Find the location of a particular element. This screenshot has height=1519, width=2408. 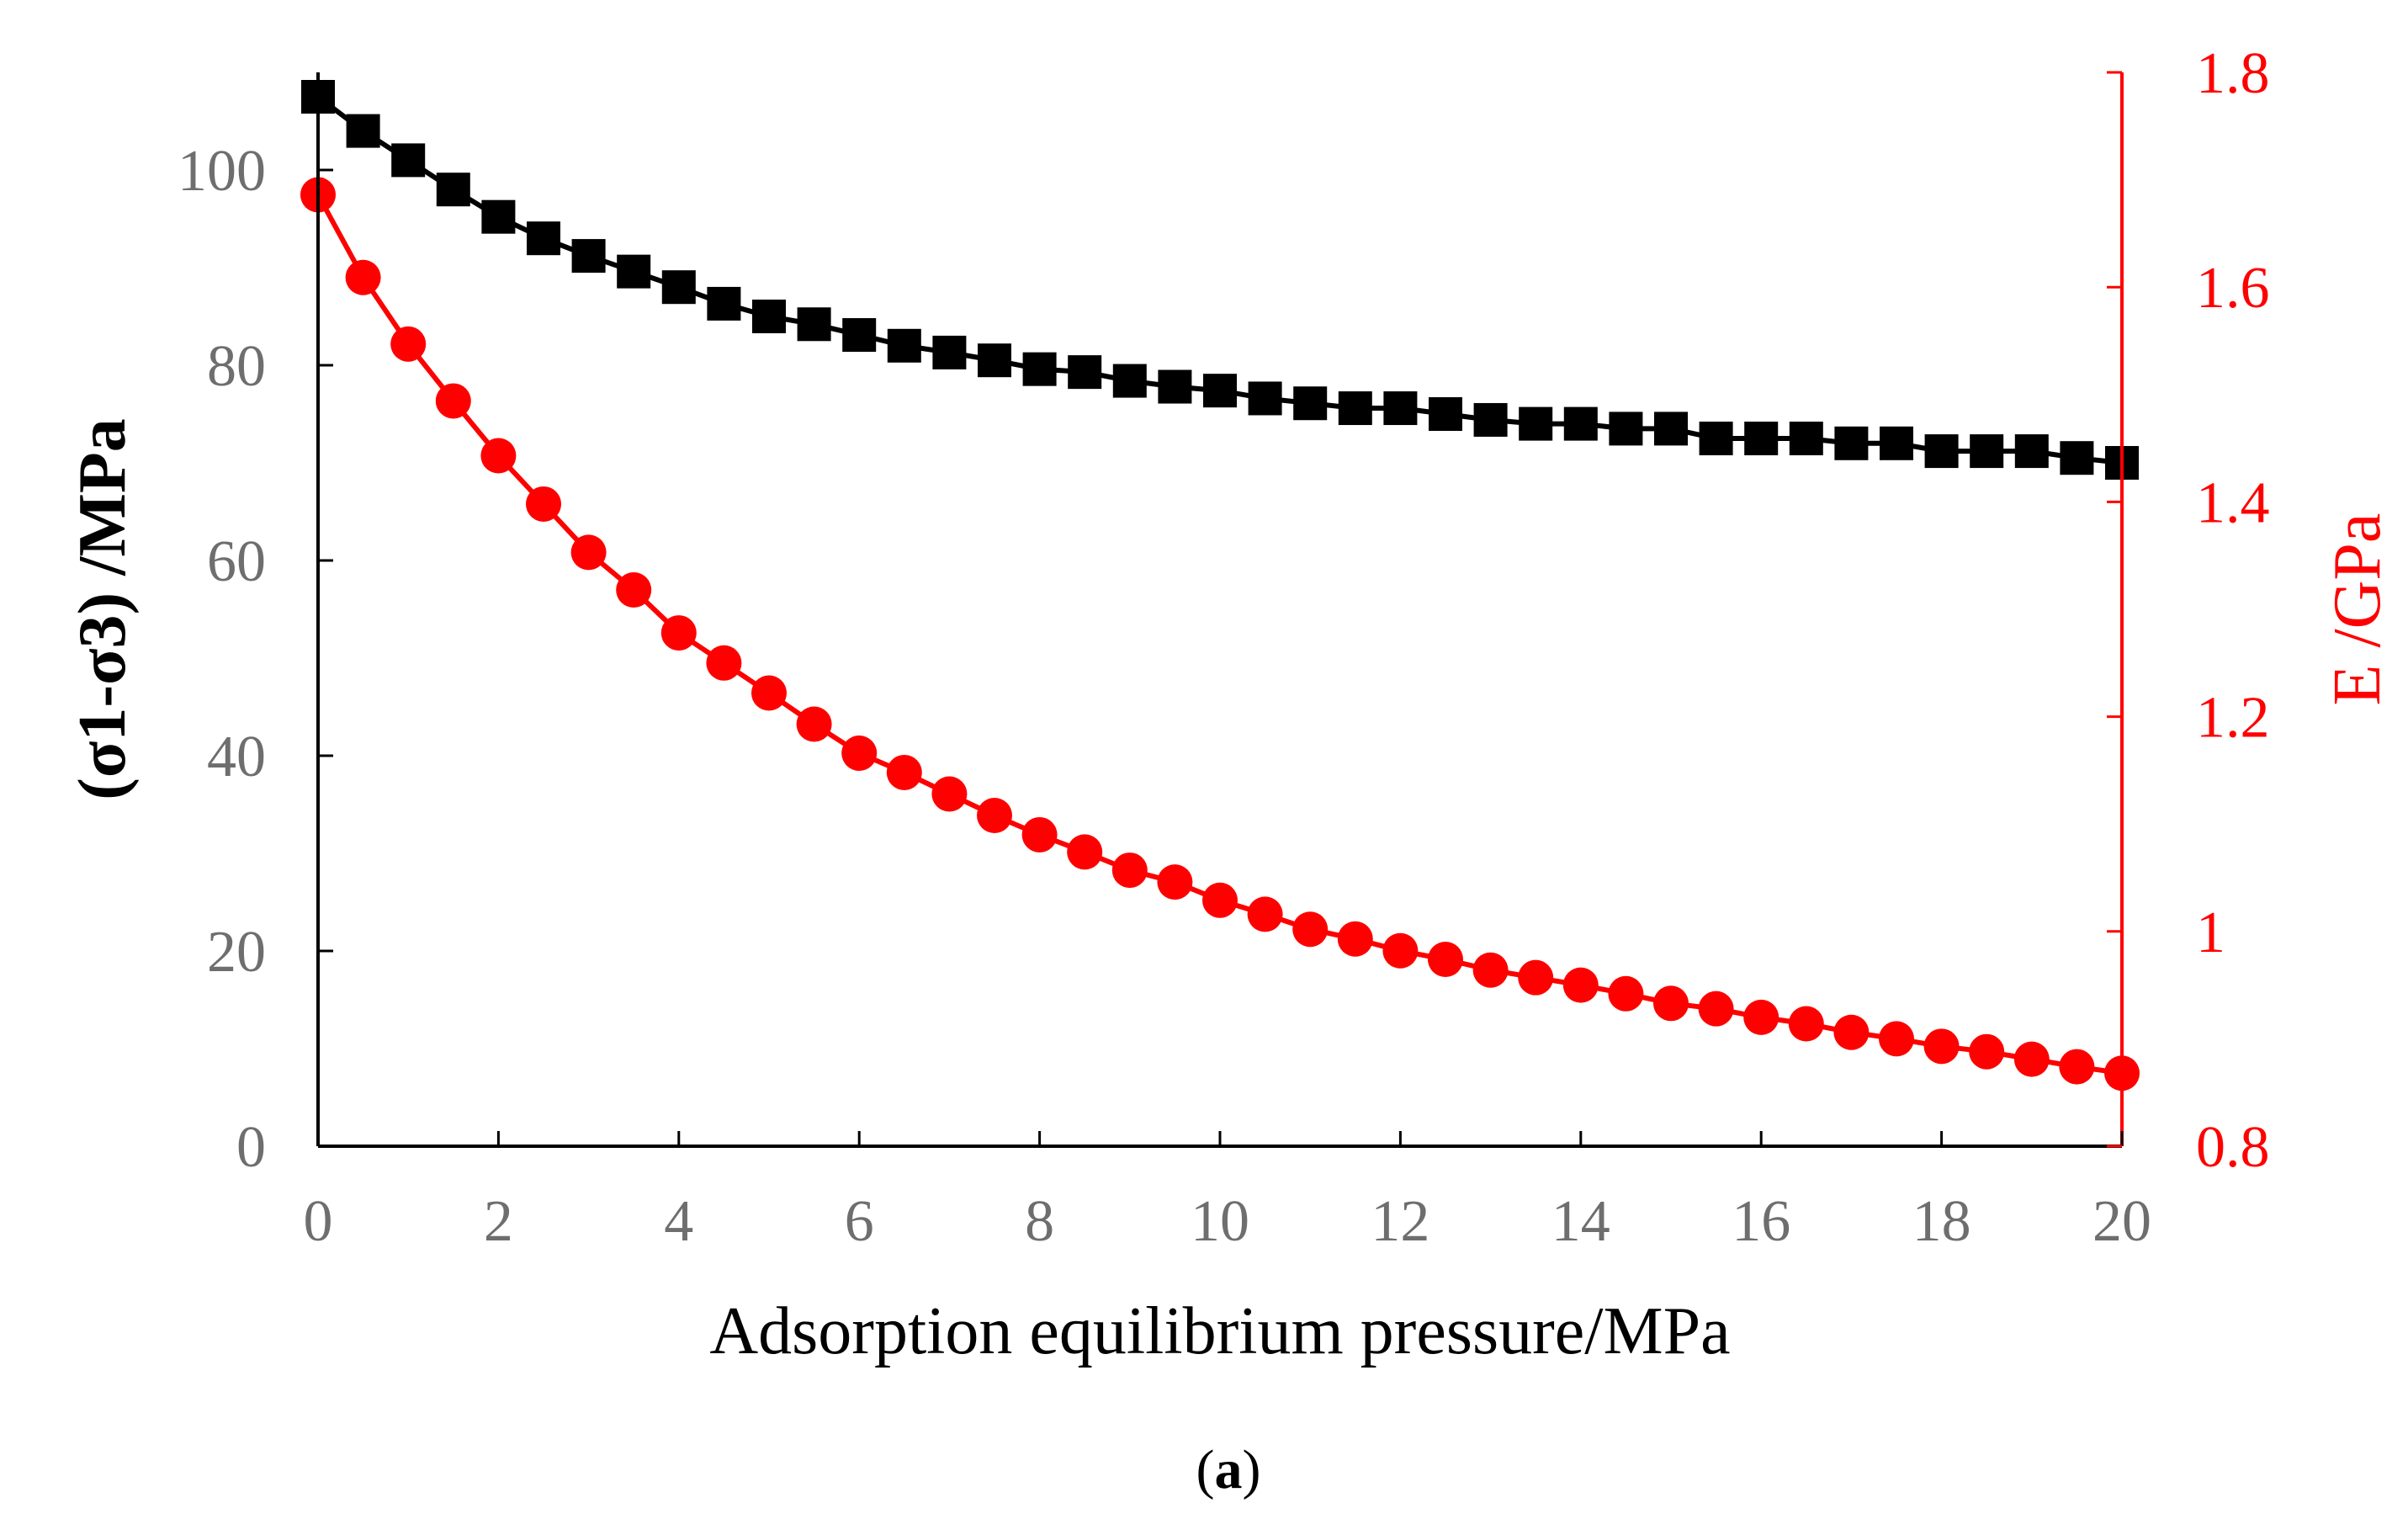

left-y-tick-label: 80 is located at coordinates (237, 366).